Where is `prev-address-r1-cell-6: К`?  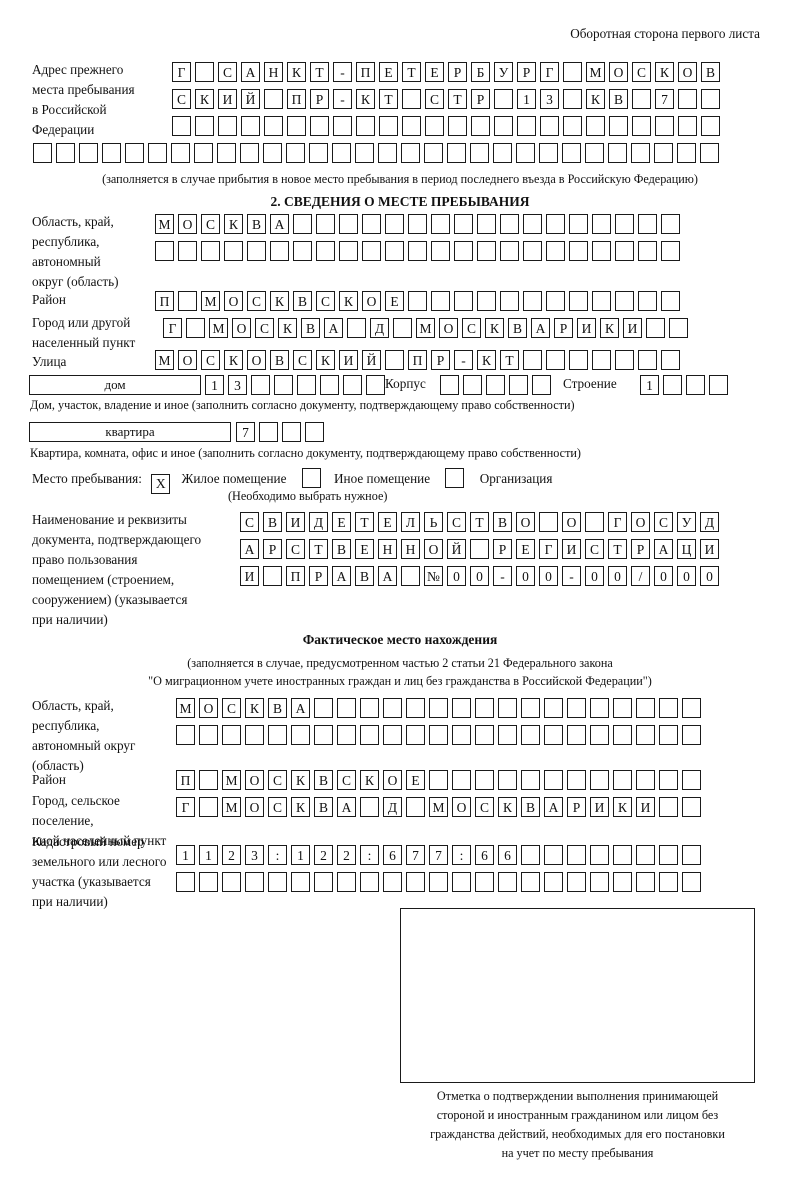
prev-address-r1-cell-6: К is located at coordinates (296, 72).